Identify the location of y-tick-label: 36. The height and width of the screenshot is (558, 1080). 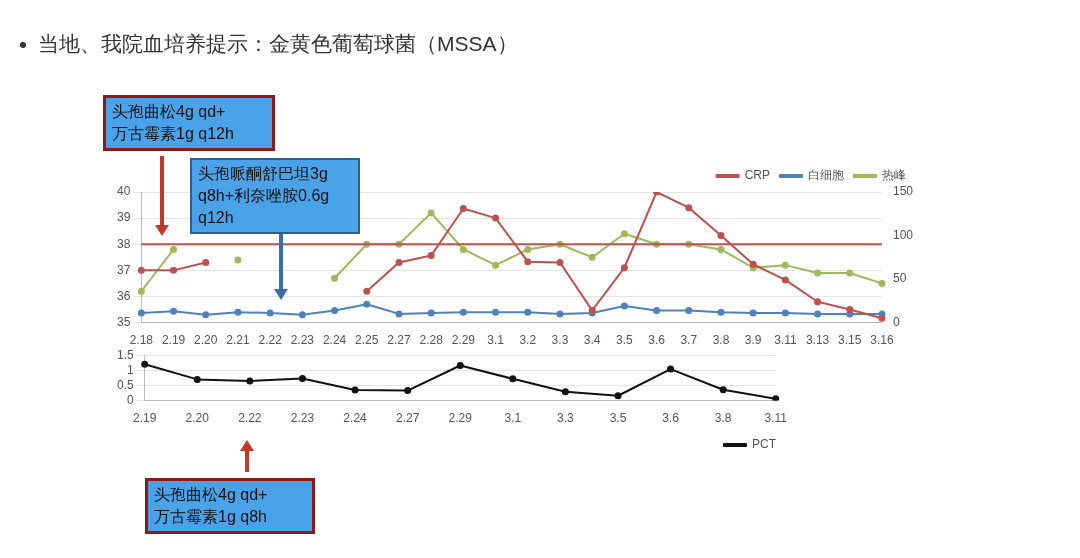
(123, 295).